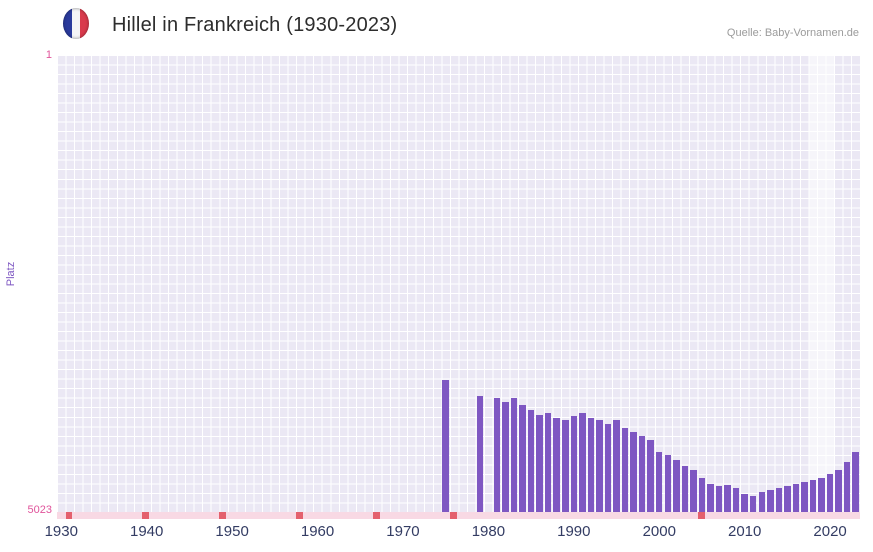 This screenshot has width=873, height=552. Describe the element at coordinates (753, 504) in the screenshot. I see `bar-2011` at that location.